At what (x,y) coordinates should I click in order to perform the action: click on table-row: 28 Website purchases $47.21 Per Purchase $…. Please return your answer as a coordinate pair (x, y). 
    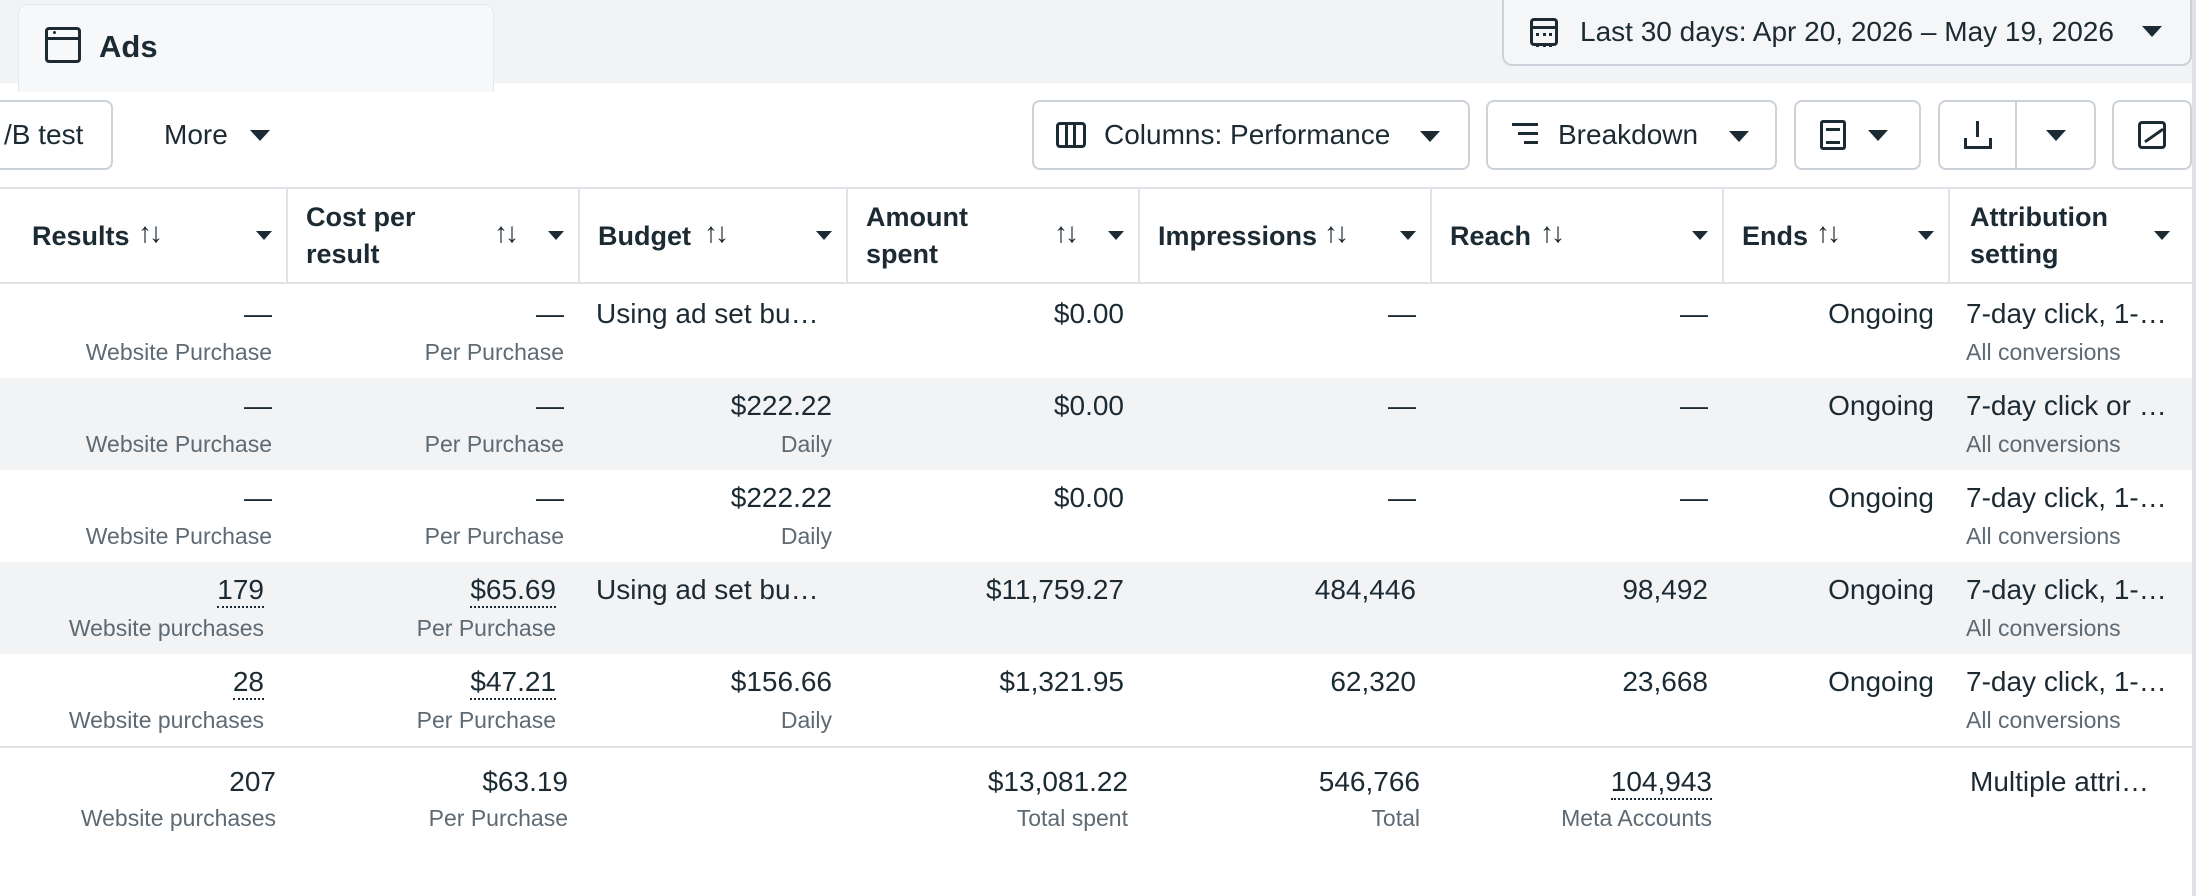
    Looking at the image, I should click on (1098, 700).